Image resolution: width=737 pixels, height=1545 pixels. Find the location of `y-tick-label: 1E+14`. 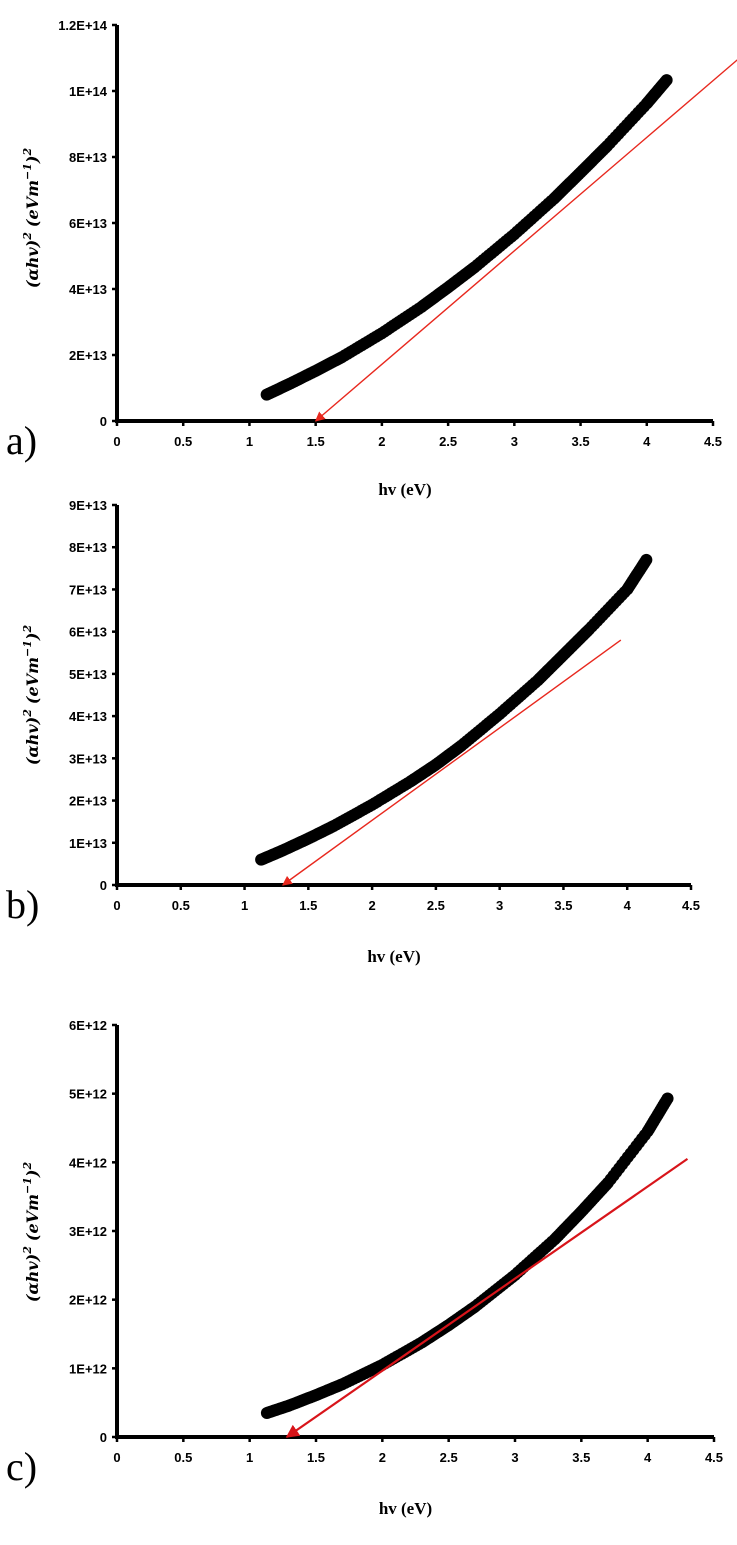

y-tick-label: 1E+14 is located at coordinates (88, 91).